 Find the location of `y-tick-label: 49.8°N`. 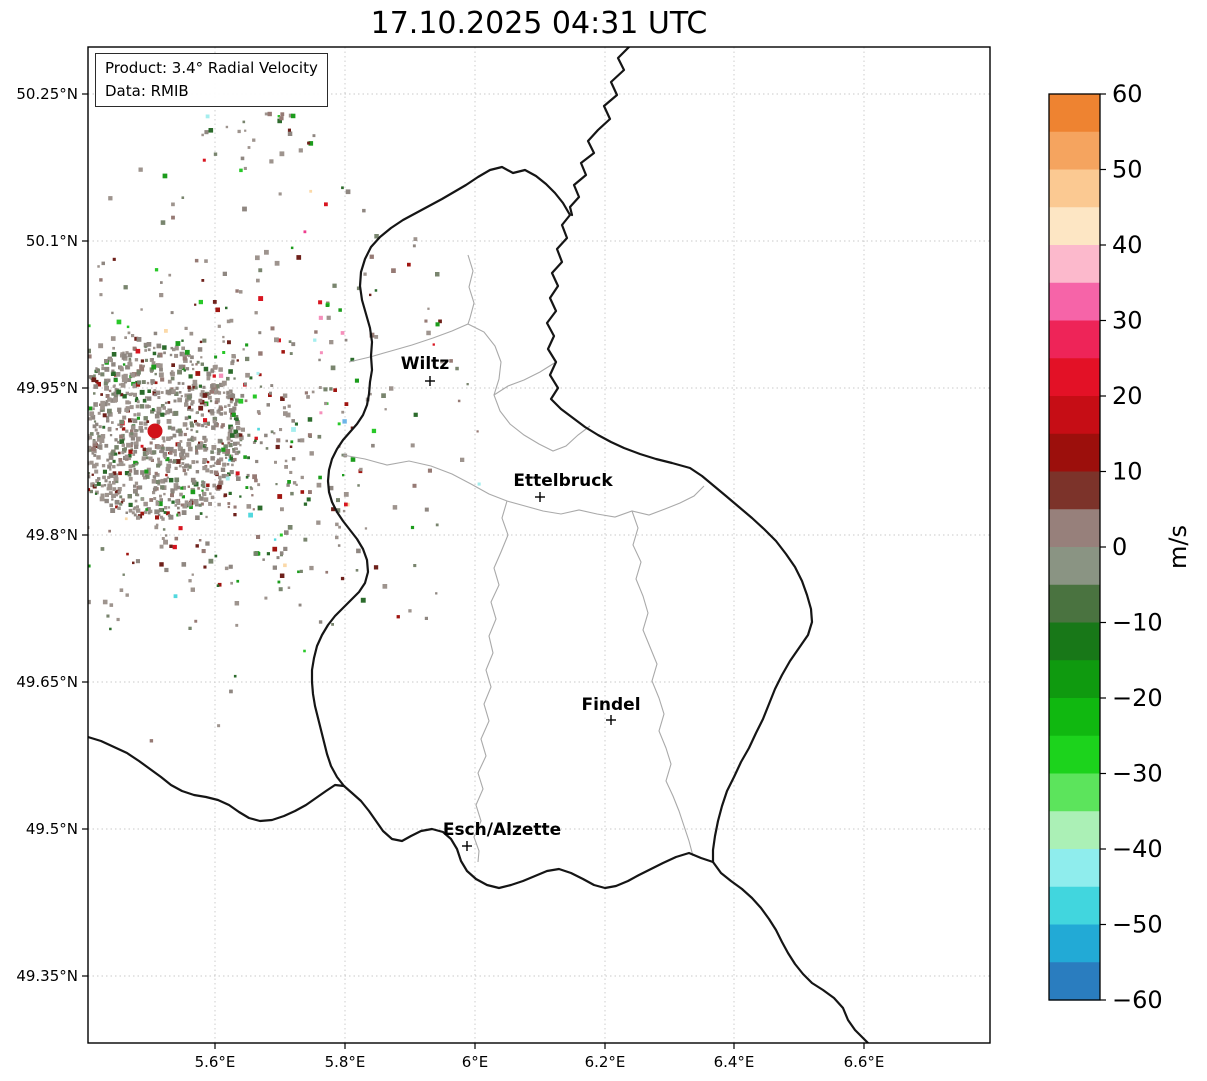

y-tick-label: 49.8°N is located at coordinates (52, 535).